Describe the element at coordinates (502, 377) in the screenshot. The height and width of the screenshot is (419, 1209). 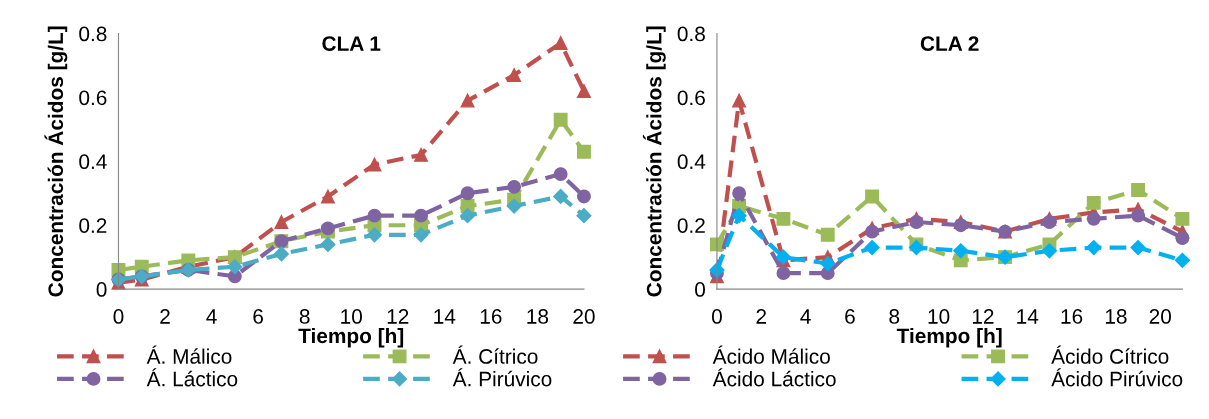
I see `legend-label: Á. Pirúvico` at that location.